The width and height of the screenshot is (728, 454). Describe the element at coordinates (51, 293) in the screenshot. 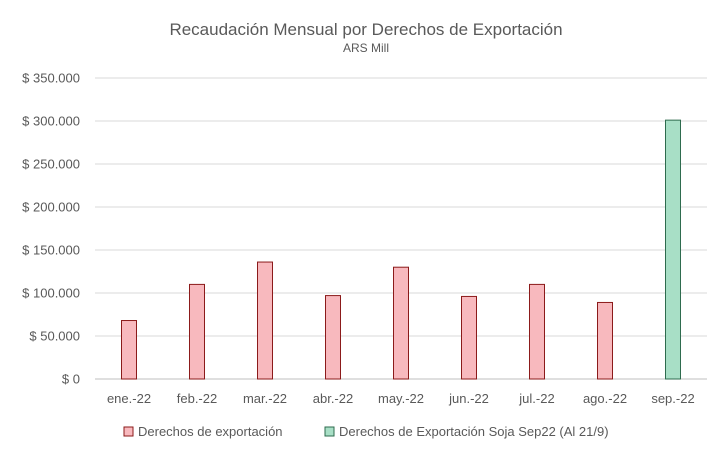

I see `y-tick-label: $ 100.000` at that location.